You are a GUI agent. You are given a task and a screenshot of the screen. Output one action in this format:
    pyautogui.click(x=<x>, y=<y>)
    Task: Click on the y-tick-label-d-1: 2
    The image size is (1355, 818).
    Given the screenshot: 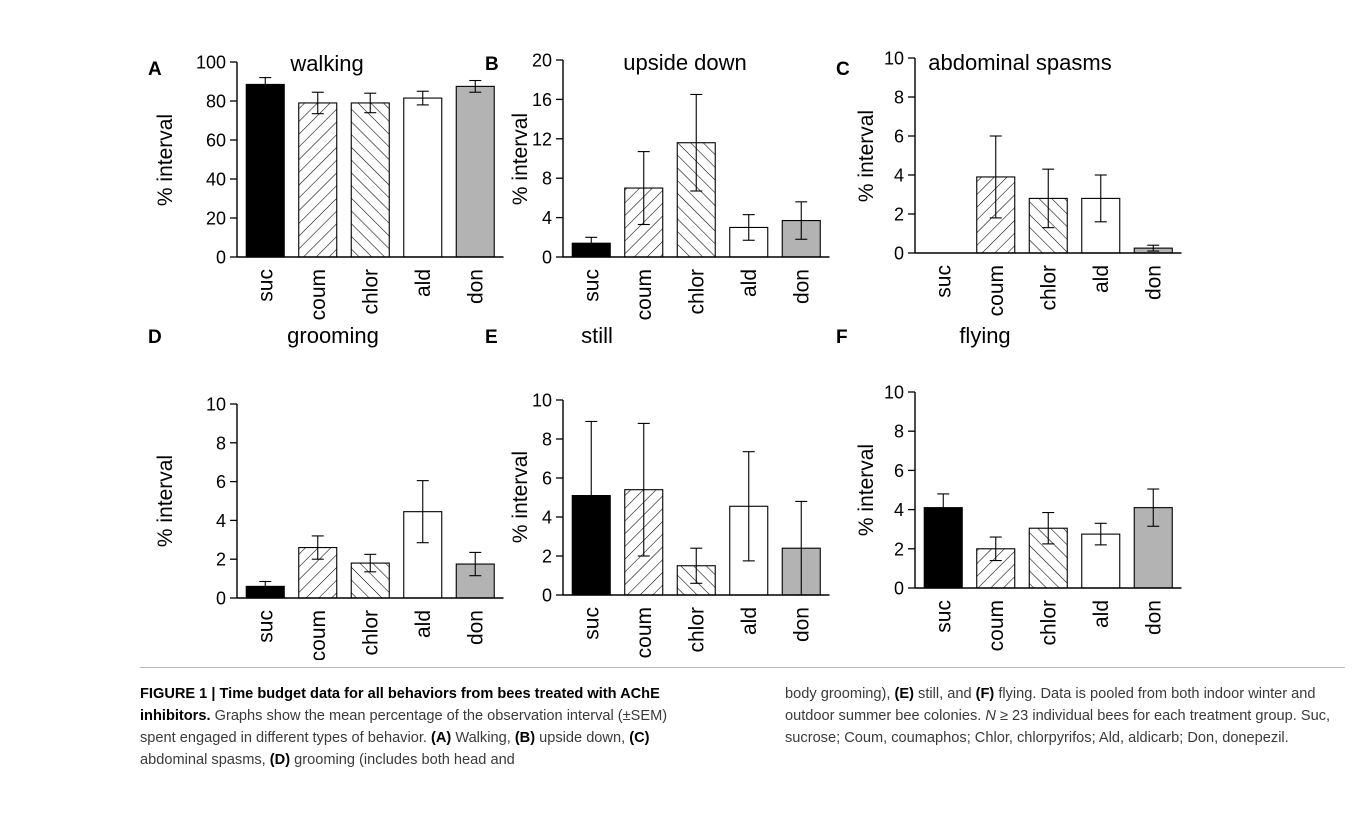 What is the action you would take?
    pyautogui.click(x=221, y=560)
    